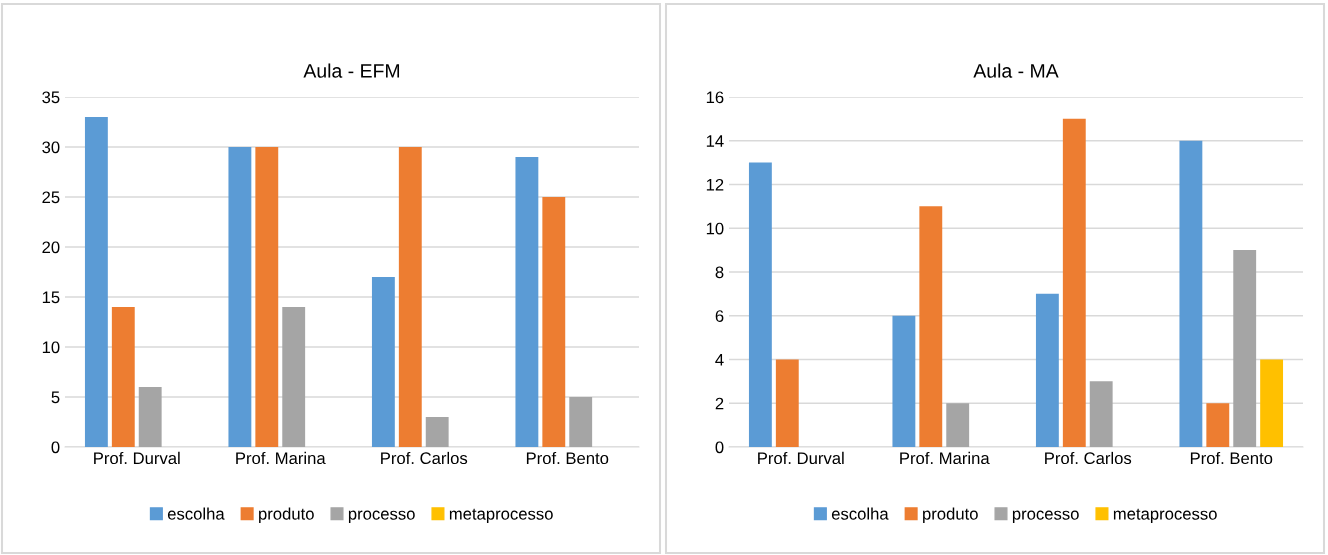 The image size is (1328, 555). Describe the element at coordinates (719, 272) in the screenshot. I see `y-tick-label: 8` at that location.